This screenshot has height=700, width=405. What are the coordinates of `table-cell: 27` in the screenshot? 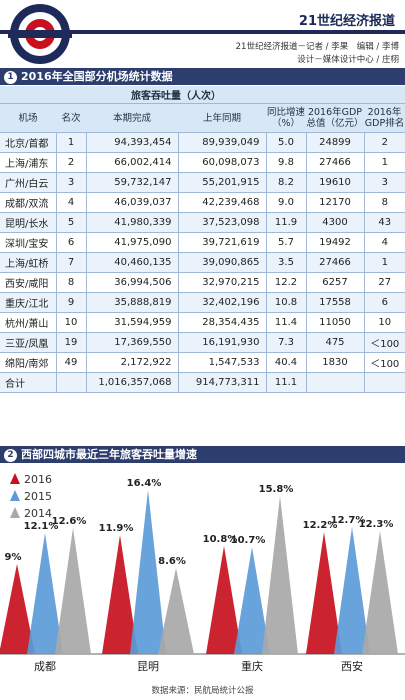 It's located at (384, 282).